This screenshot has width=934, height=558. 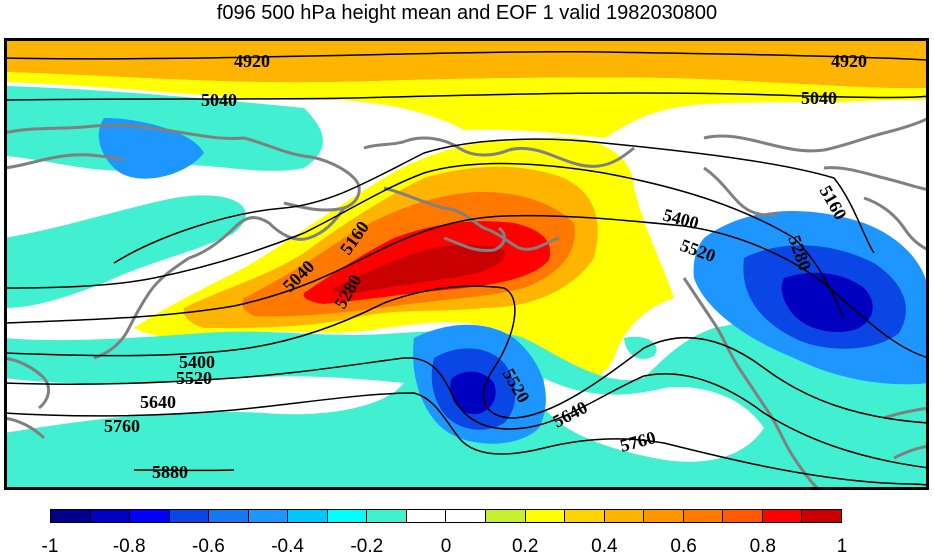 I want to click on contour-label: 5400, so click(x=197, y=362).